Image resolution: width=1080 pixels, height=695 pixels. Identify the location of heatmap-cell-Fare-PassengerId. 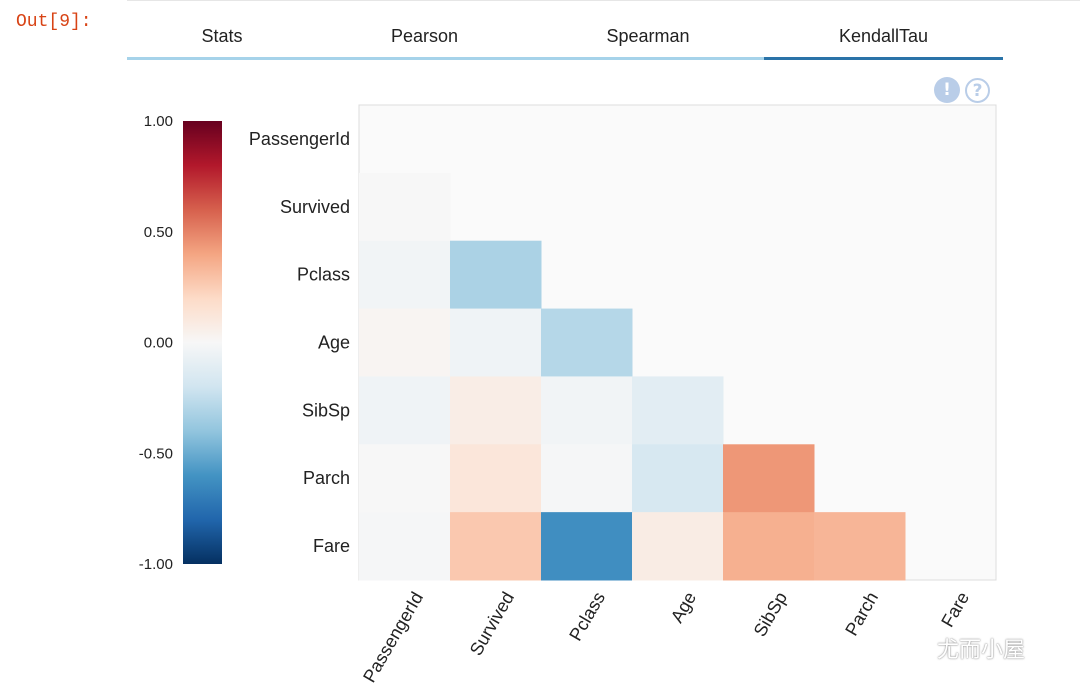
(405, 546).